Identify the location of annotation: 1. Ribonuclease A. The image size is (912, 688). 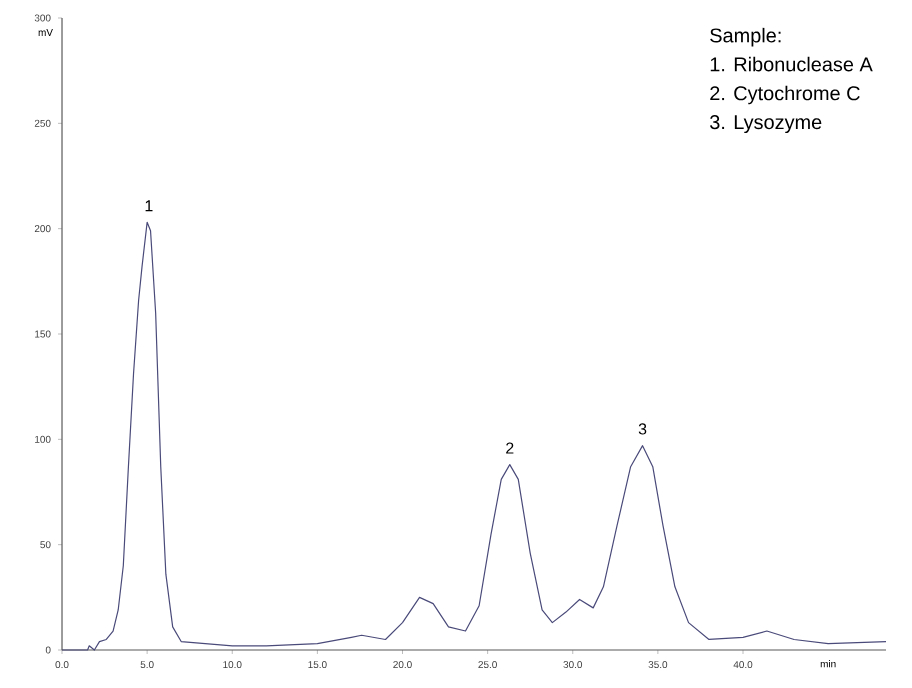
(791, 64).